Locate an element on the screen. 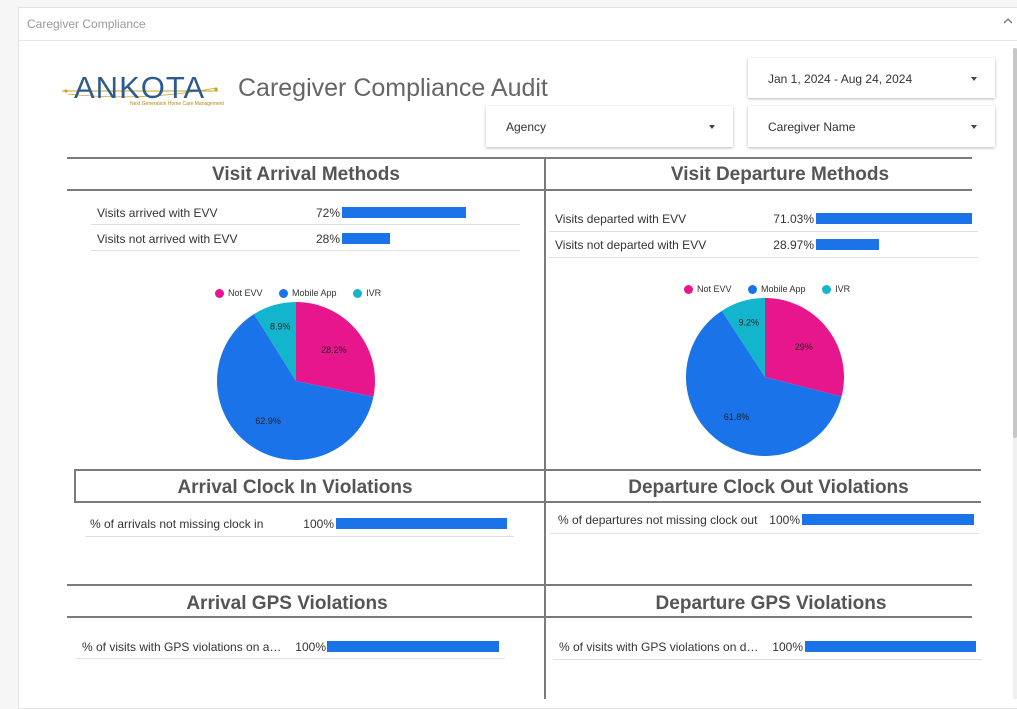 This screenshot has width=1017, height=709. pie-label-ivr: 9.2% is located at coordinates (749, 322).